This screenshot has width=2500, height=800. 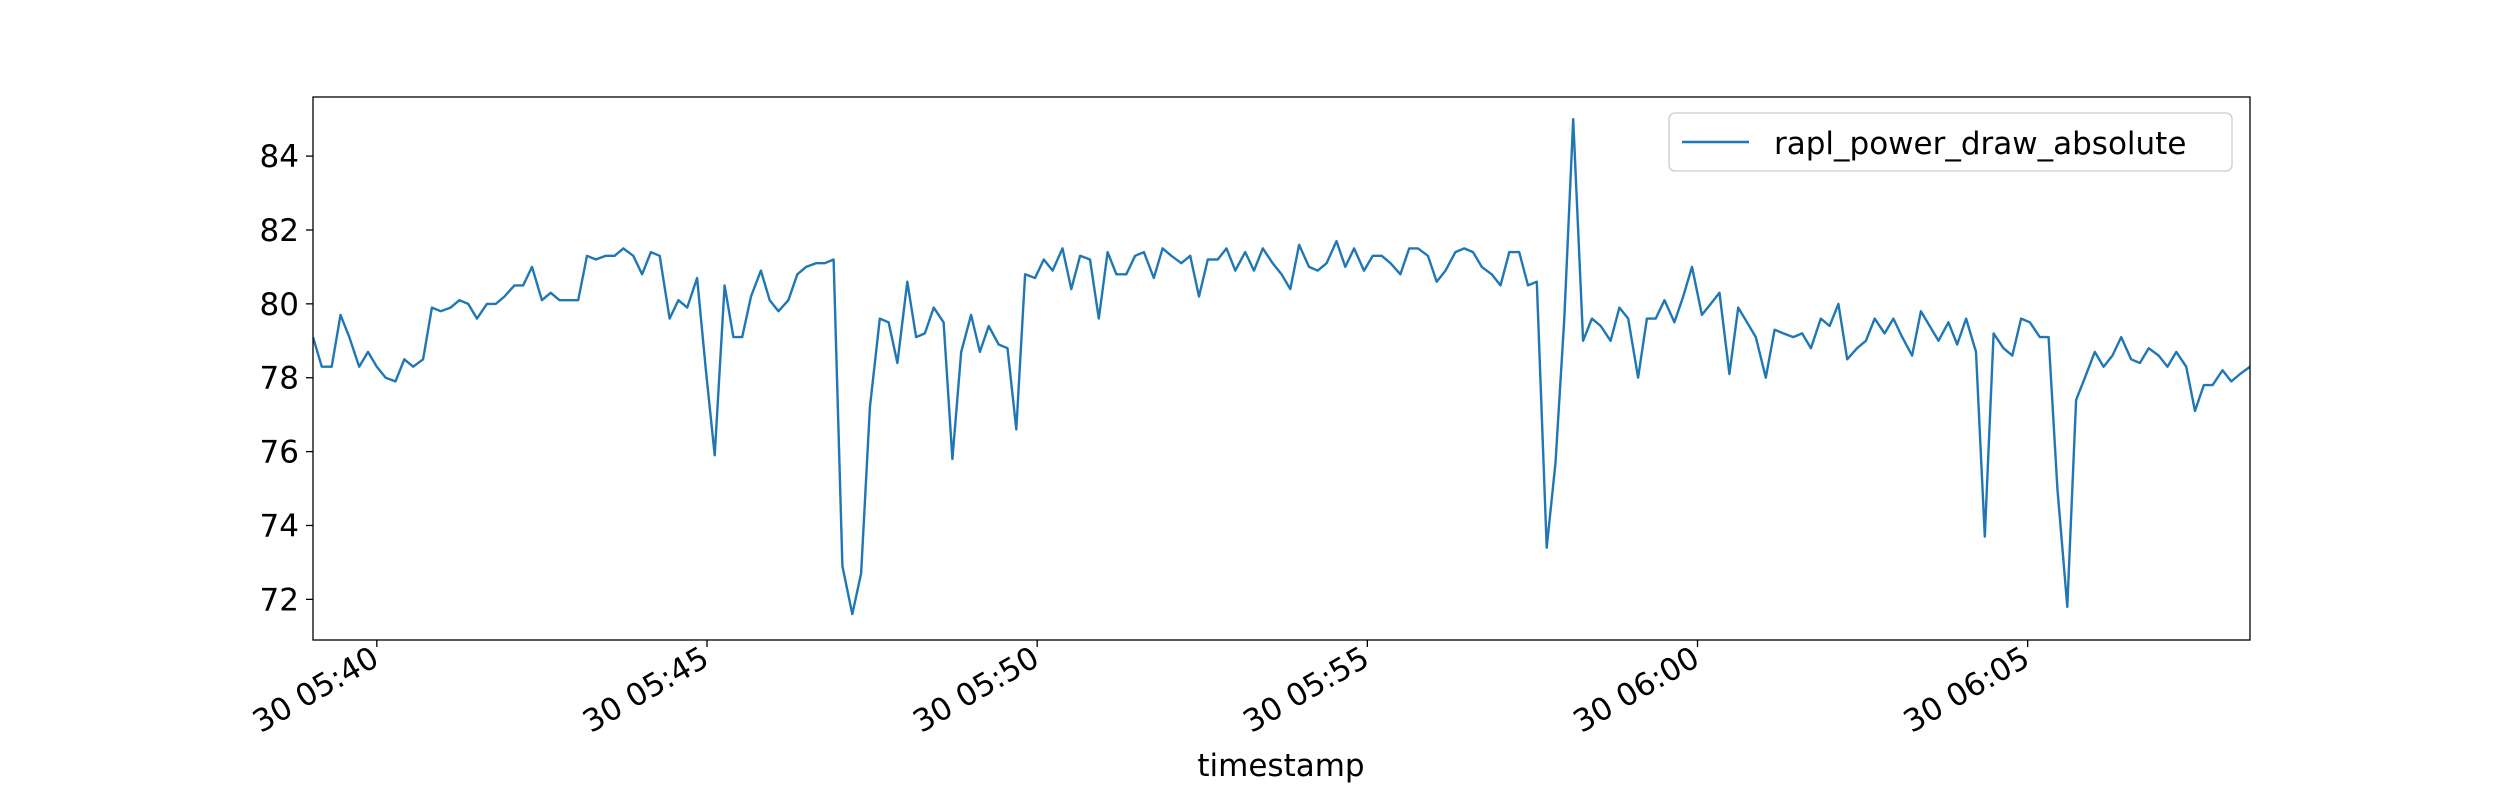 I want to click on x-axis-label: timestamp, so click(x=1280, y=766).